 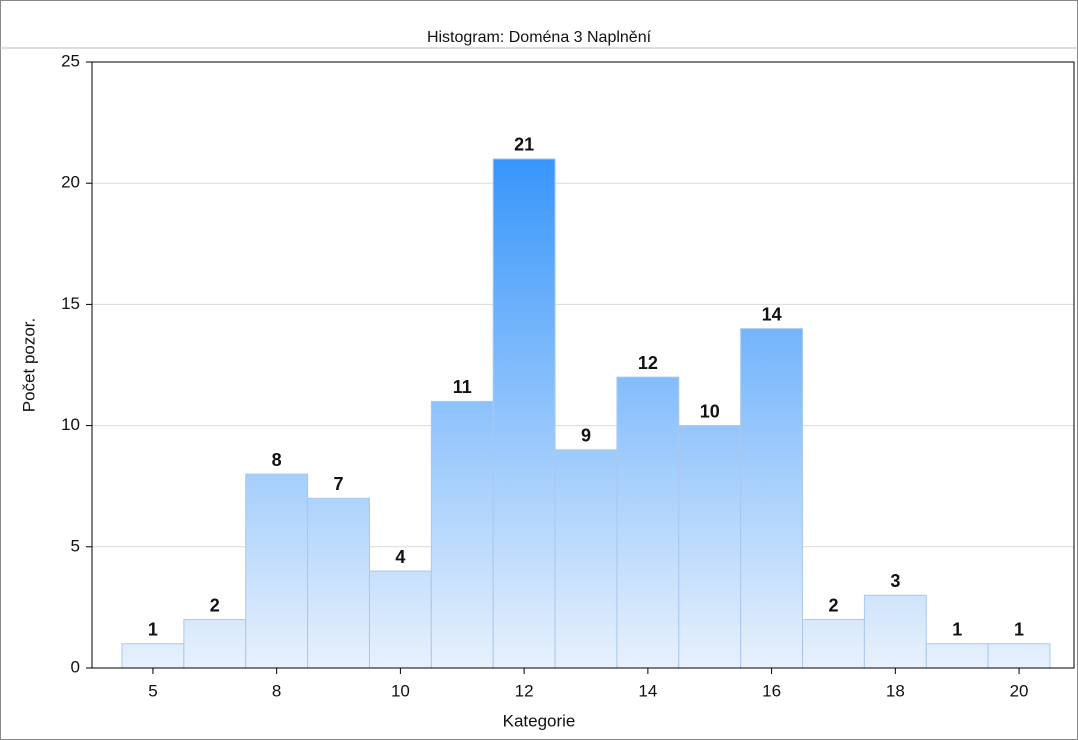 I want to click on value-label: 4, so click(x=400, y=557).